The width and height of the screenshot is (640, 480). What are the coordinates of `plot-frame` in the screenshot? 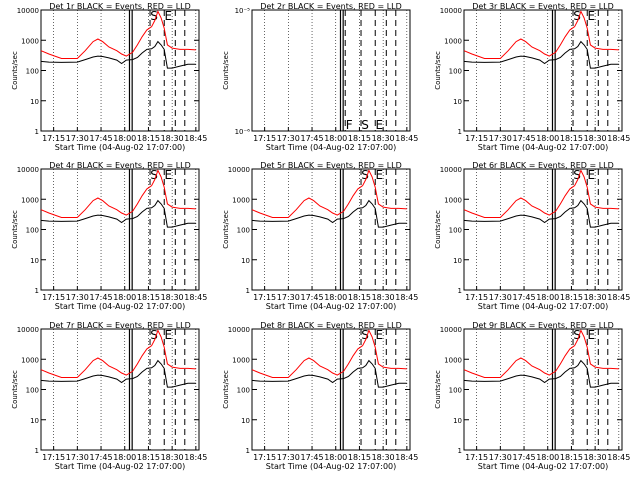 It's located at (331, 70).